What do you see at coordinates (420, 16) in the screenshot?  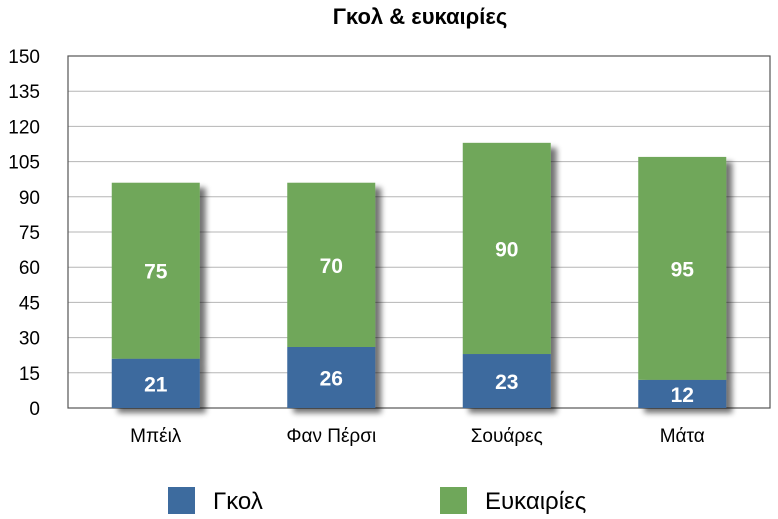 I see `chart-title: Γκολ & ευκαιρίες` at bounding box center [420, 16].